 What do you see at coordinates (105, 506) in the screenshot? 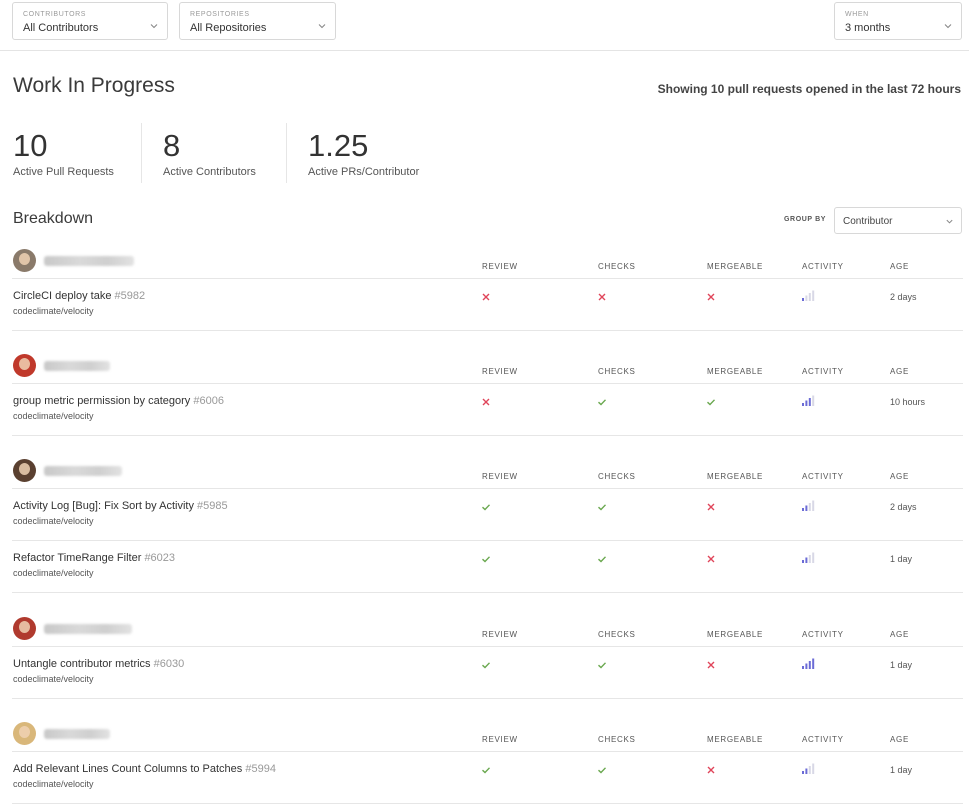
I see `pr-title-text: Activity Log [Bug]: Fix Sort by Activity` at bounding box center [105, 506].